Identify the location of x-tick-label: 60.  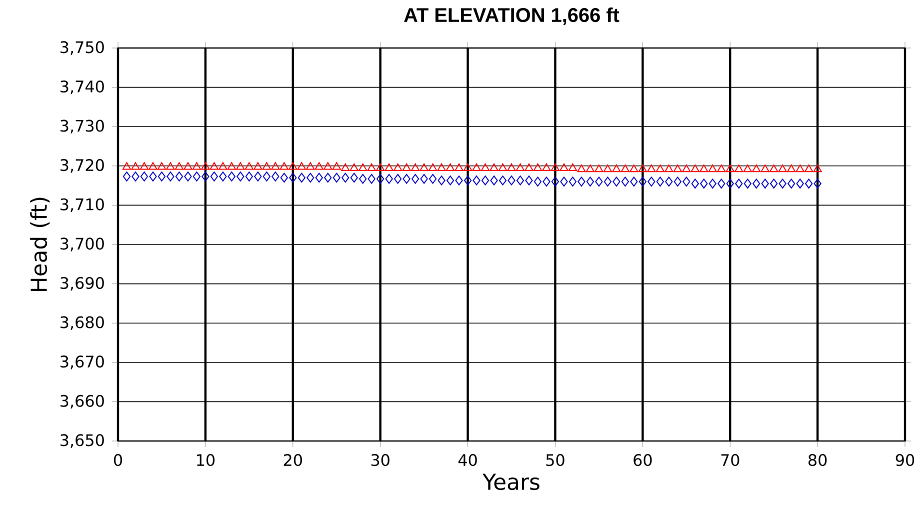
(643, 460).